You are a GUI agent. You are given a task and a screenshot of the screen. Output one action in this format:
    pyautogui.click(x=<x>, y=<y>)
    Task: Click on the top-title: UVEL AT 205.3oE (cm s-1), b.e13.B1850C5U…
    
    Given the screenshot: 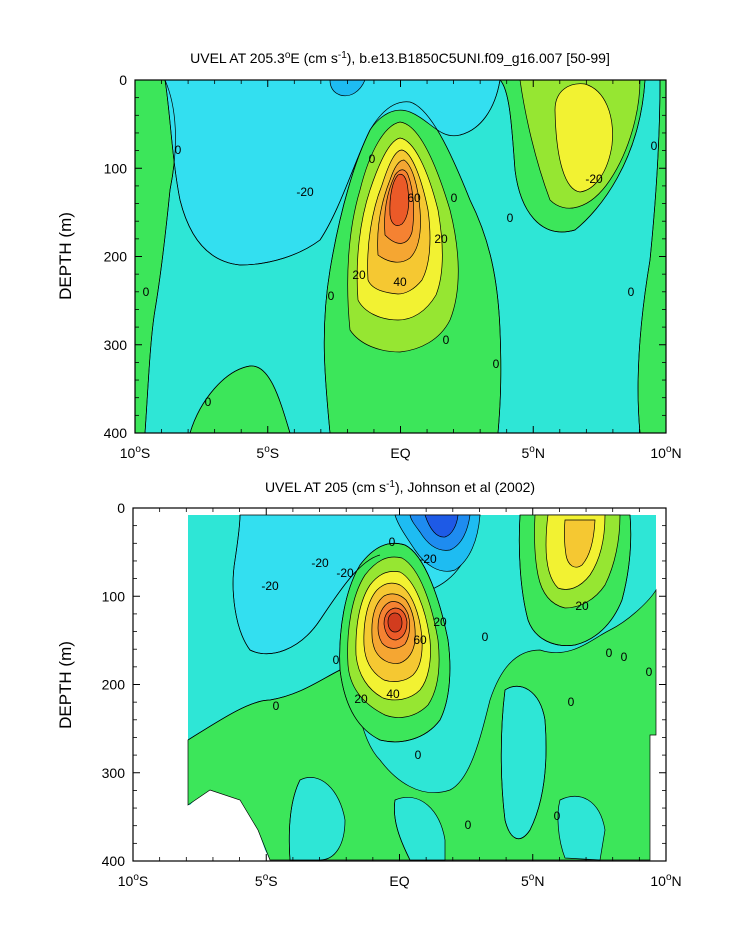 What is the action you would take?
    pyautogui.click(x=400, y=58)
    